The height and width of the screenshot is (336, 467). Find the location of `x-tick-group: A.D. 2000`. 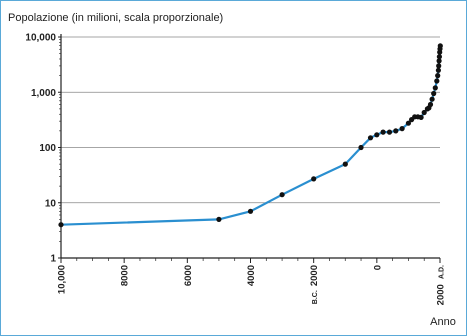

x-tick-group: A.D. 2000 is located at coordinates (441, 285).